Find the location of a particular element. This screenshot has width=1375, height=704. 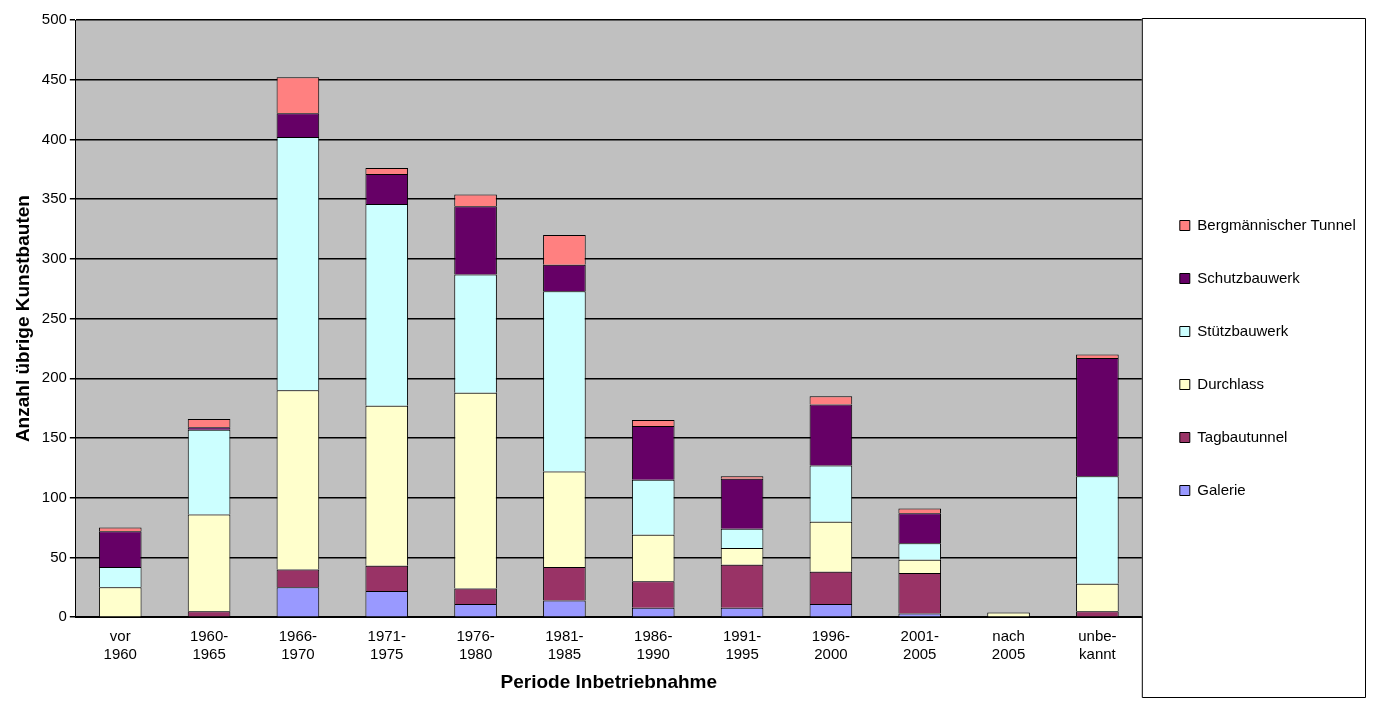

x-tick-label: vor 1960 is located at coordinates (120, 645).